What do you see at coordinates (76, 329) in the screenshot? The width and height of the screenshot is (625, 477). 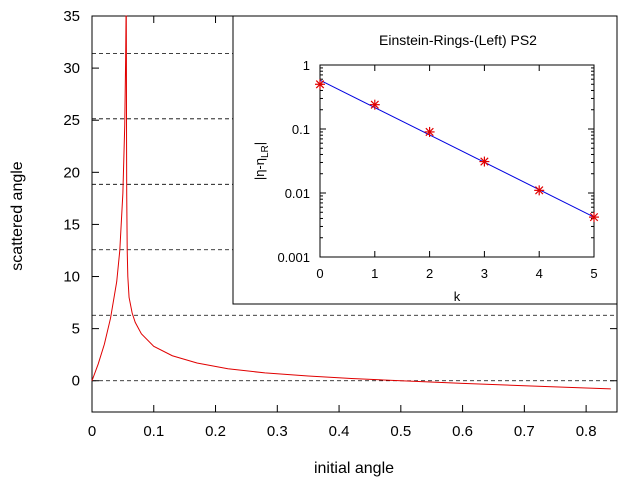 I see `y-tick-label: 5` at bounding box center [76, 329].